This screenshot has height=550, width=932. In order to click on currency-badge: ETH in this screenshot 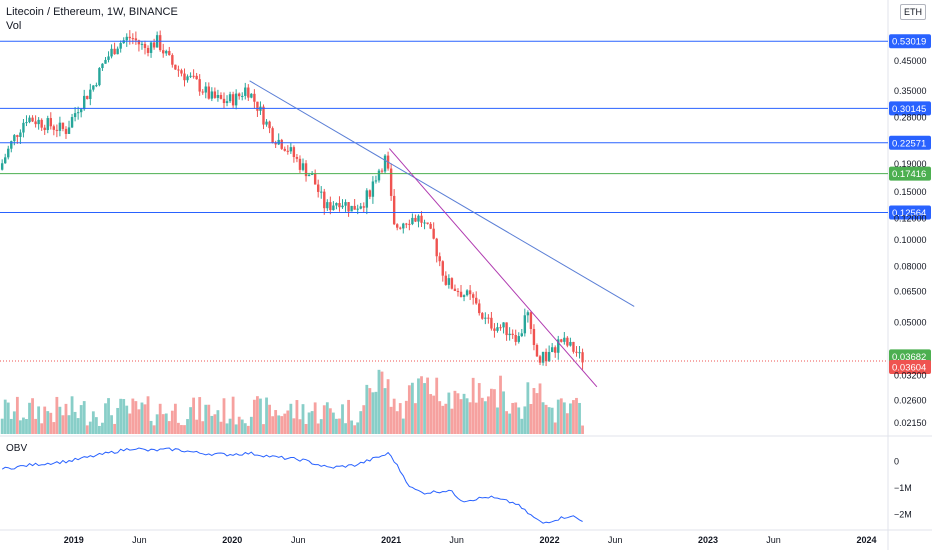, I will do `click(913, 12)`.